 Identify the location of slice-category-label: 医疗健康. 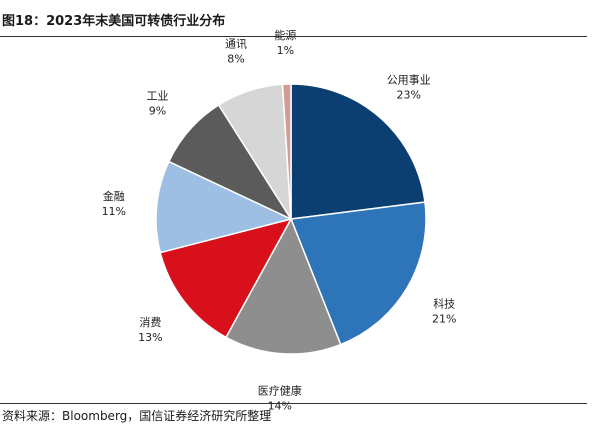
(280, 391).